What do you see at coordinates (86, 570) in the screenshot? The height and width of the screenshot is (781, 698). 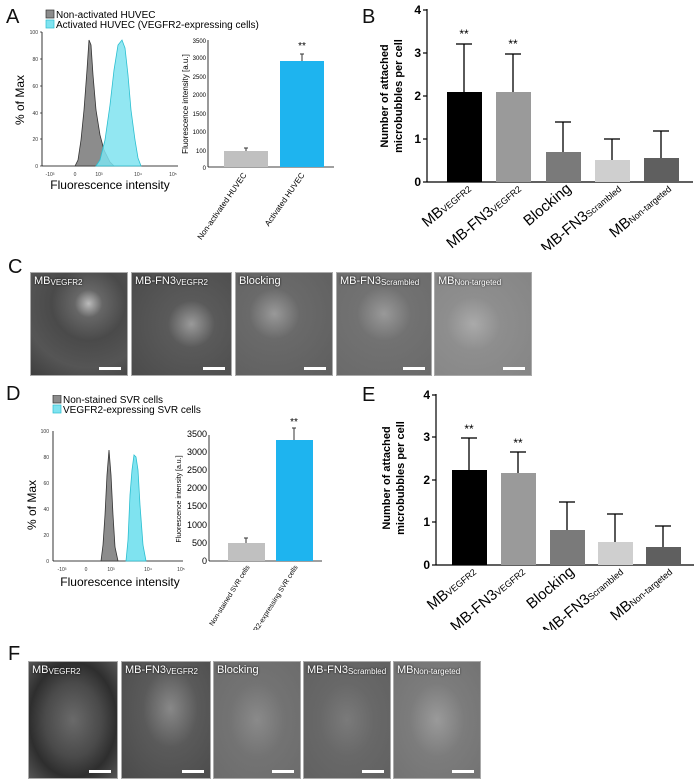 I see `x-tick: 0` at bounding box center [86, 570].